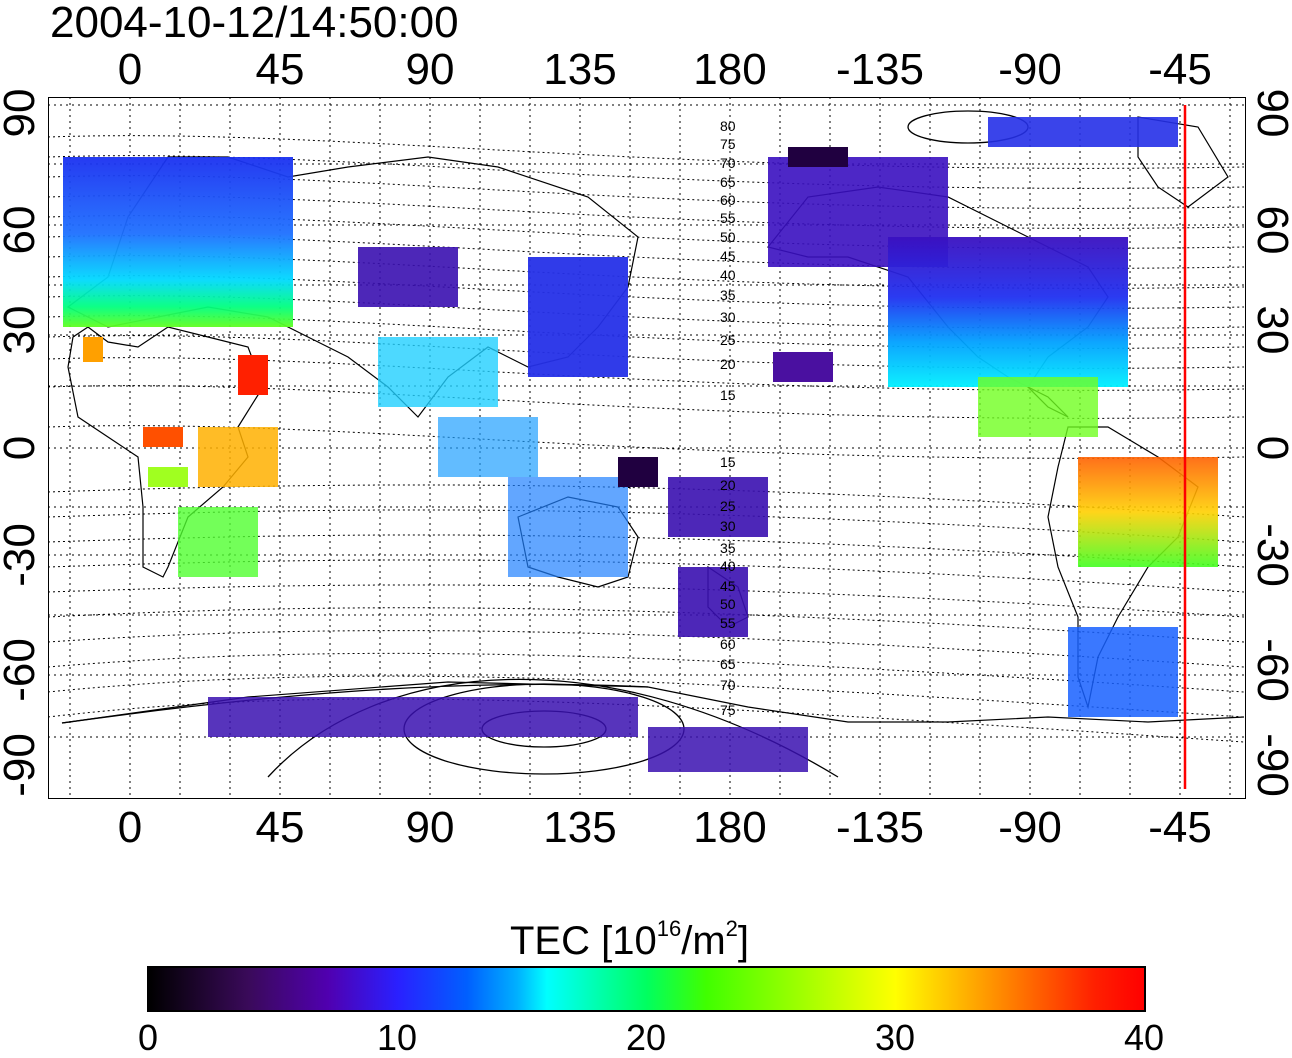 The height and width of the screenshot is (1058, 1292). What do you see at coordinates (253, 375) in the screenshot?
I see `tec-region-red-sea` at bounding box center [253, 375].